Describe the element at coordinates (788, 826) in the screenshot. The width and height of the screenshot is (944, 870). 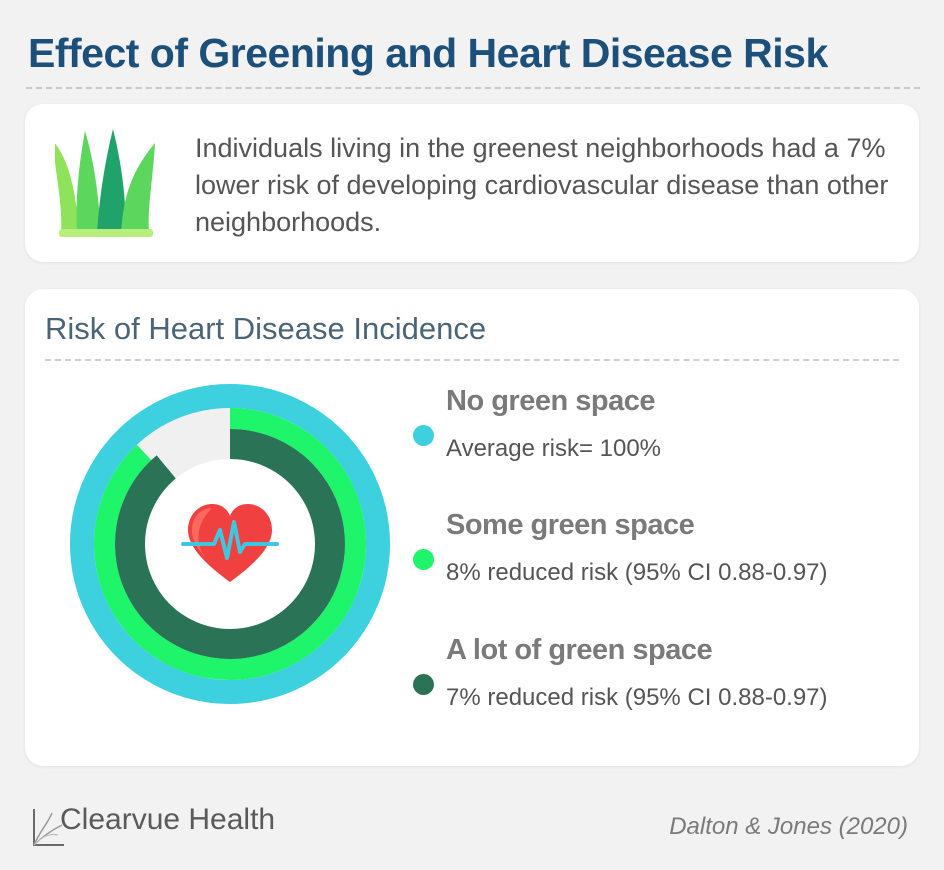
I see `citation: Dalton & Jones (2020)` at that location.